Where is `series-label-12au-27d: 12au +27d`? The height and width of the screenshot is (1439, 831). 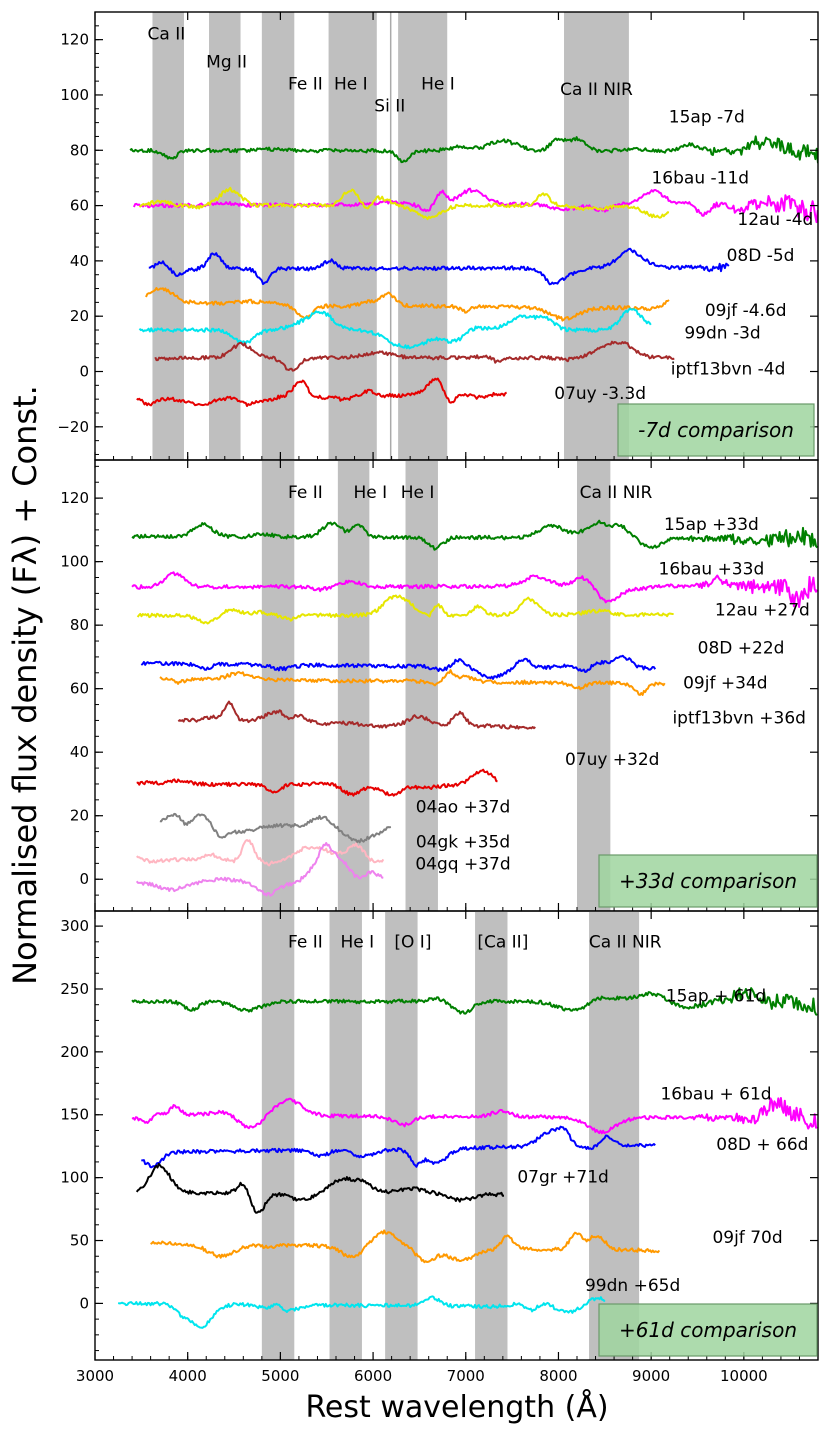 series-label-12au-27d: 12au +27d is located at coordinates (762, 611).